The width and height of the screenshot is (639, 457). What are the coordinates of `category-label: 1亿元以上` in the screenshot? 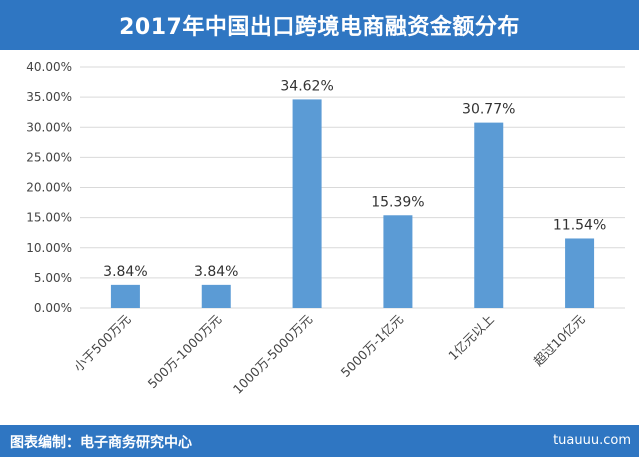 It's located at (471, 338).